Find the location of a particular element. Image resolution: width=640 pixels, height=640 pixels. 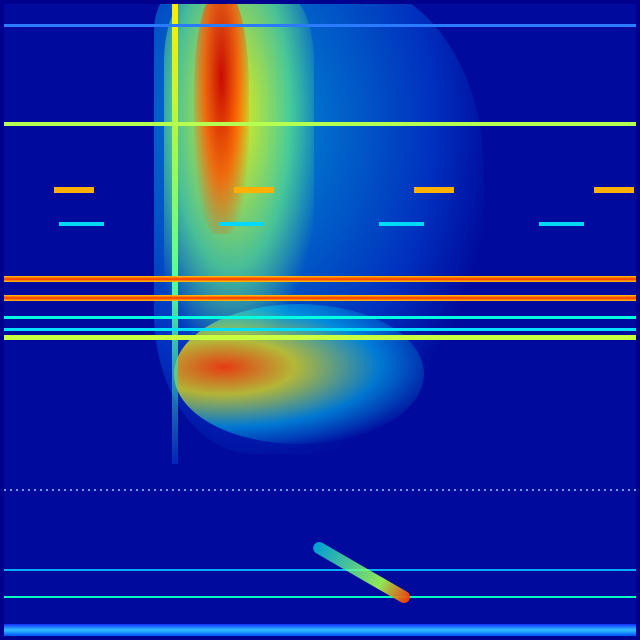

heatmap-left-edge-line is located at coordinates (175, 234).